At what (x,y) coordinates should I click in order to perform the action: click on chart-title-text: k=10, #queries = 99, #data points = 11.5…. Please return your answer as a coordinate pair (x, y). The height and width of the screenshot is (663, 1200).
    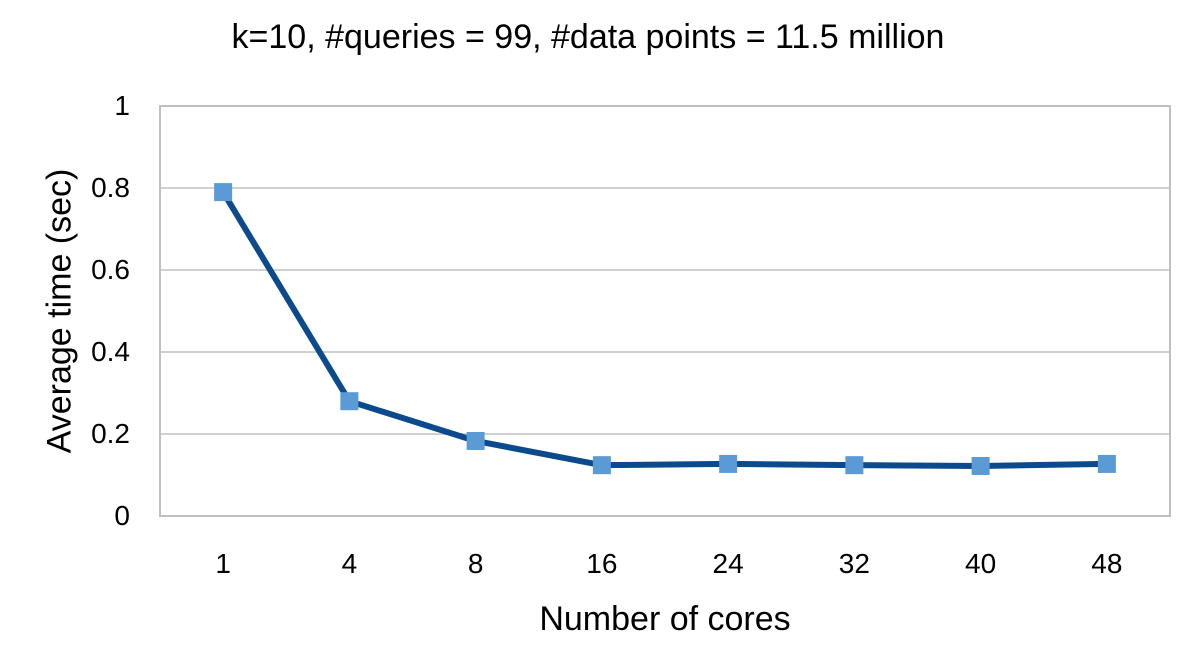
    Looking at the image, I should click on (588, 37).